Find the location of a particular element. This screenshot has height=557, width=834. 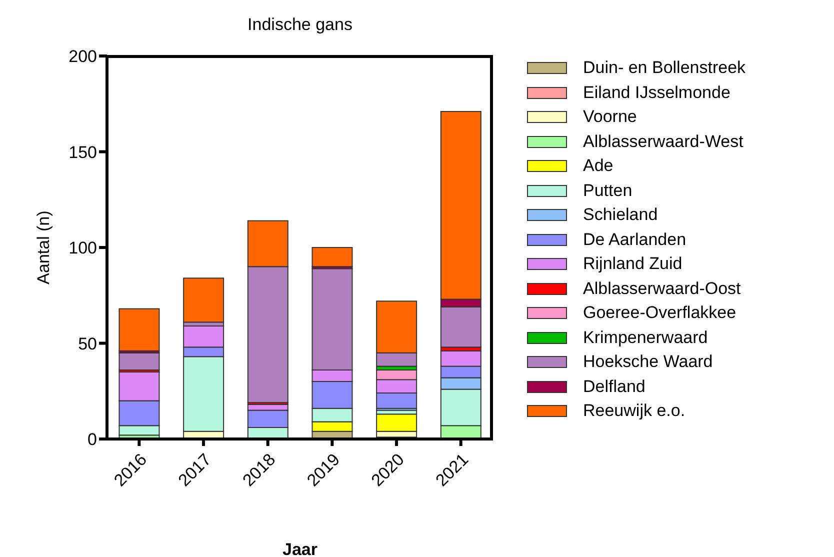

y-tick-label: 200 is located at coordinates (82, 56).